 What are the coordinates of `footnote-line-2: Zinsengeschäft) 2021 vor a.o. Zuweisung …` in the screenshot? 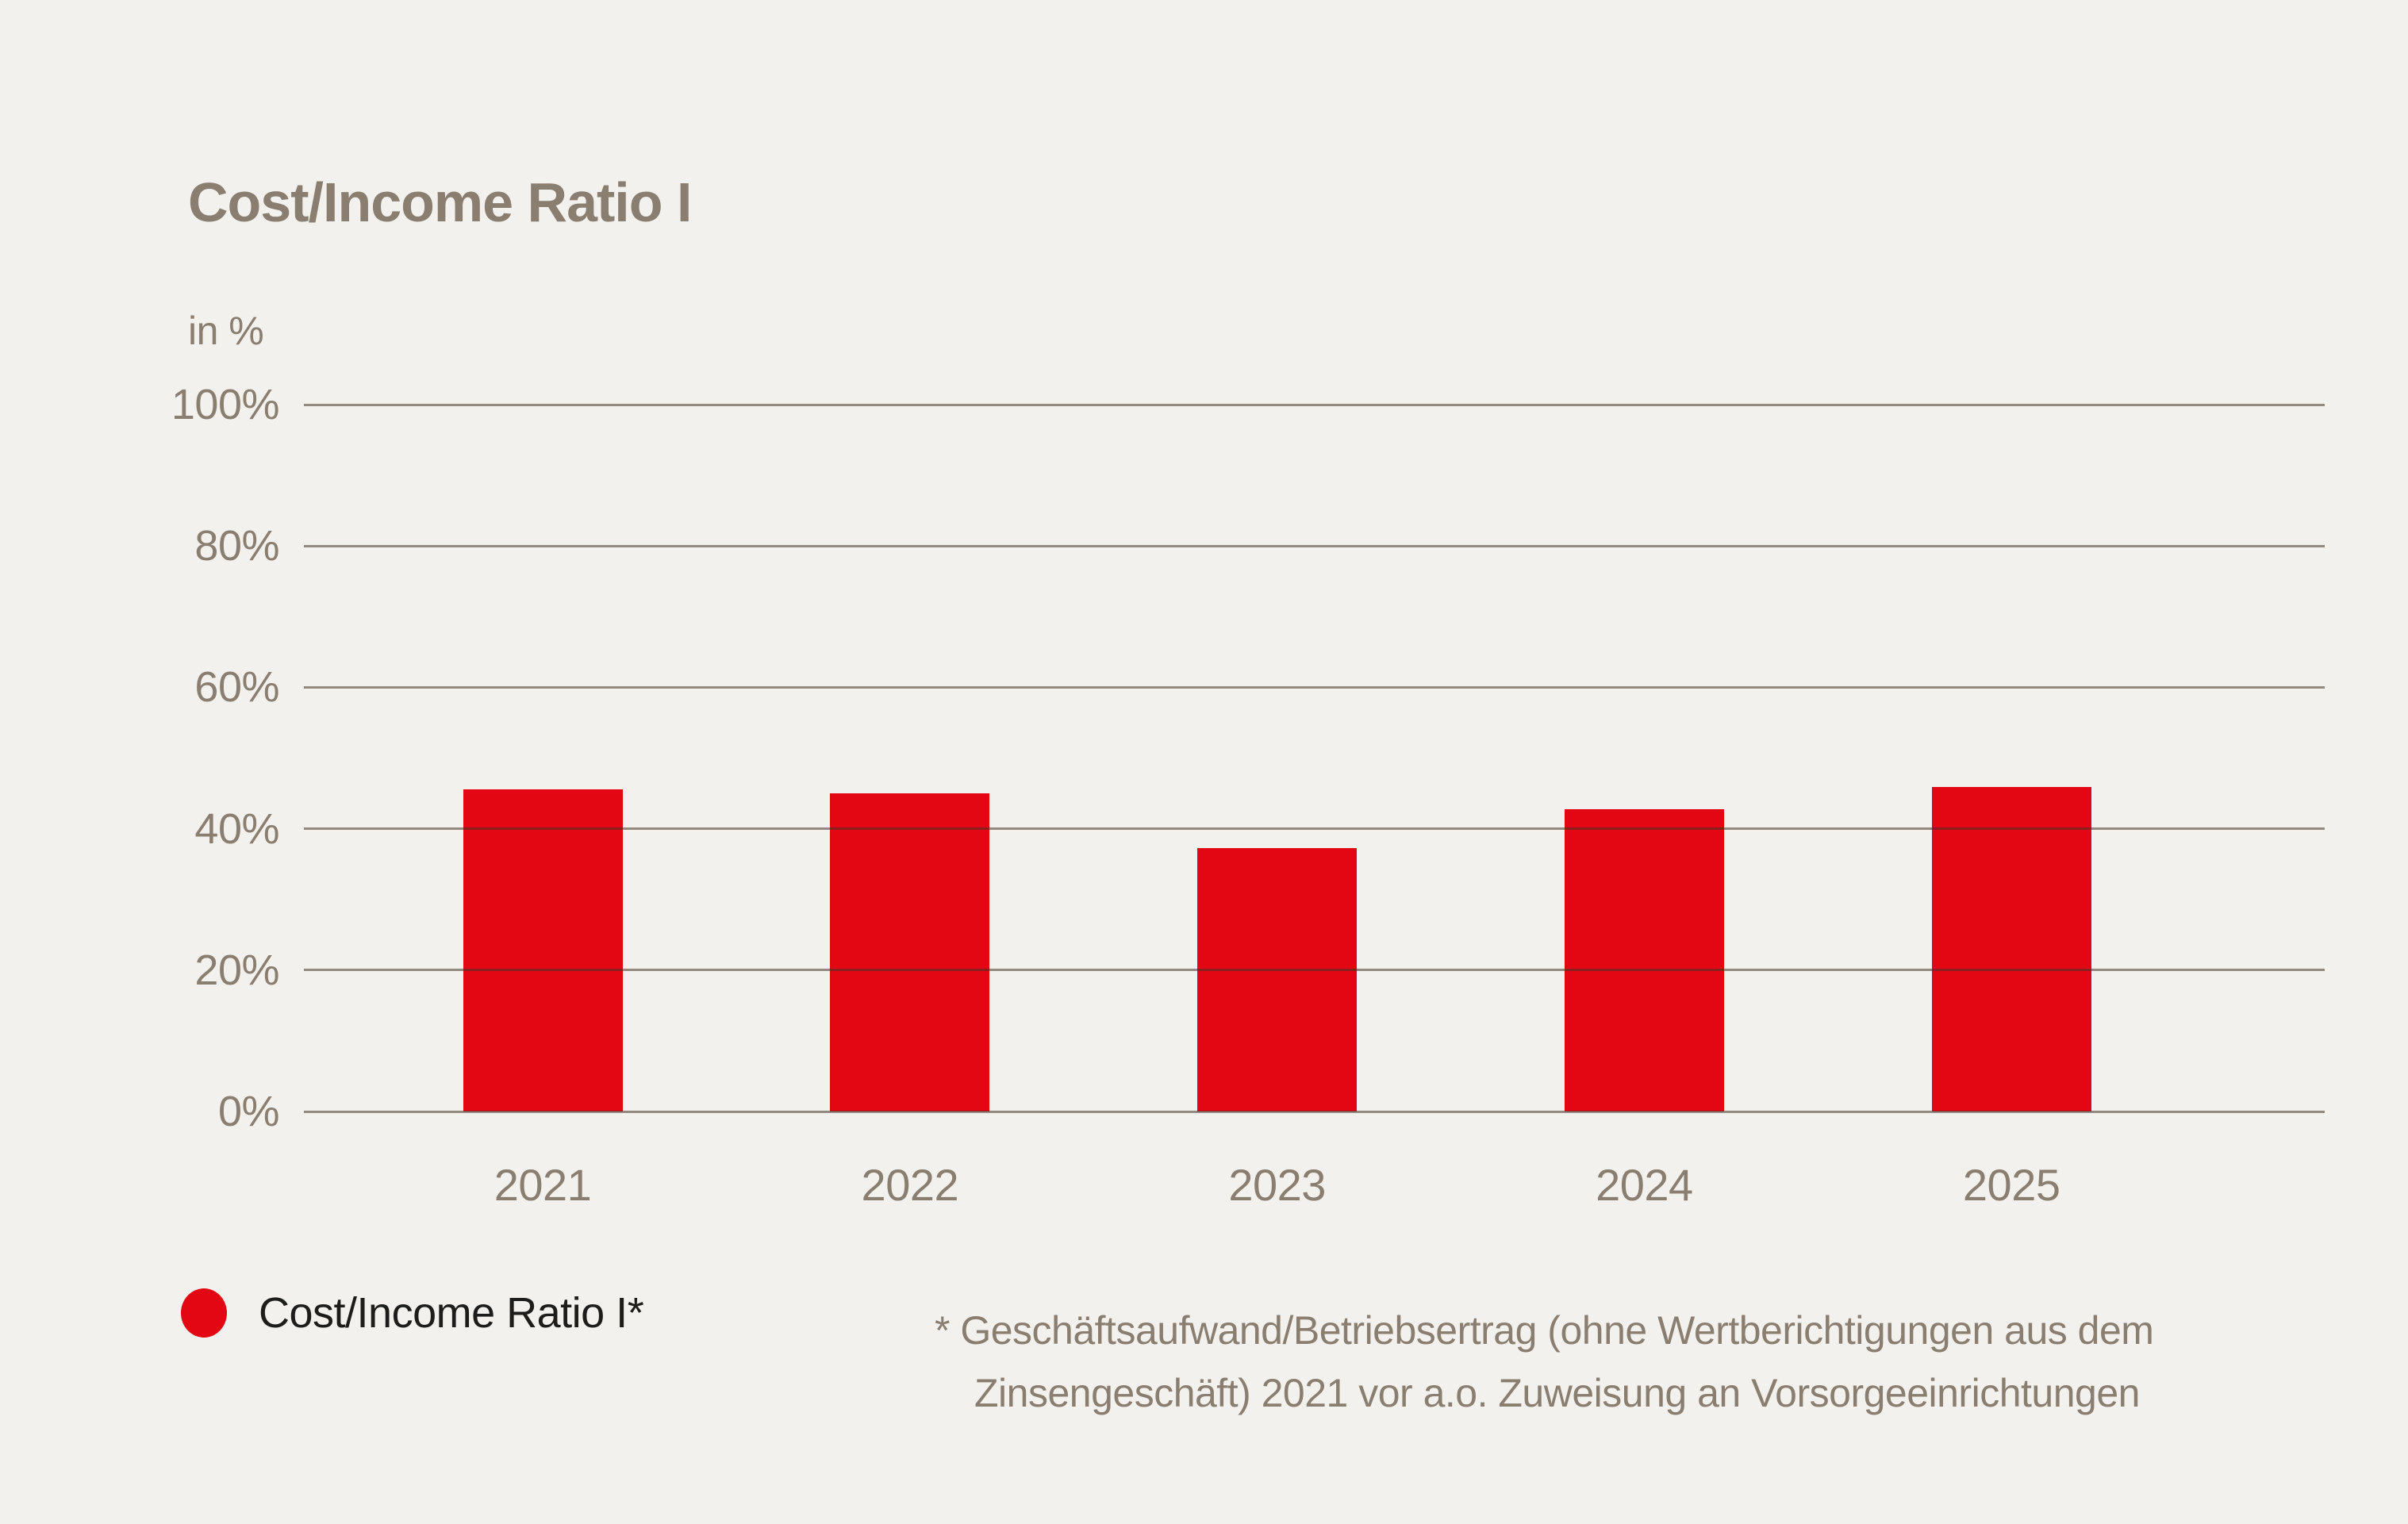 It's located at (1557, 1393).